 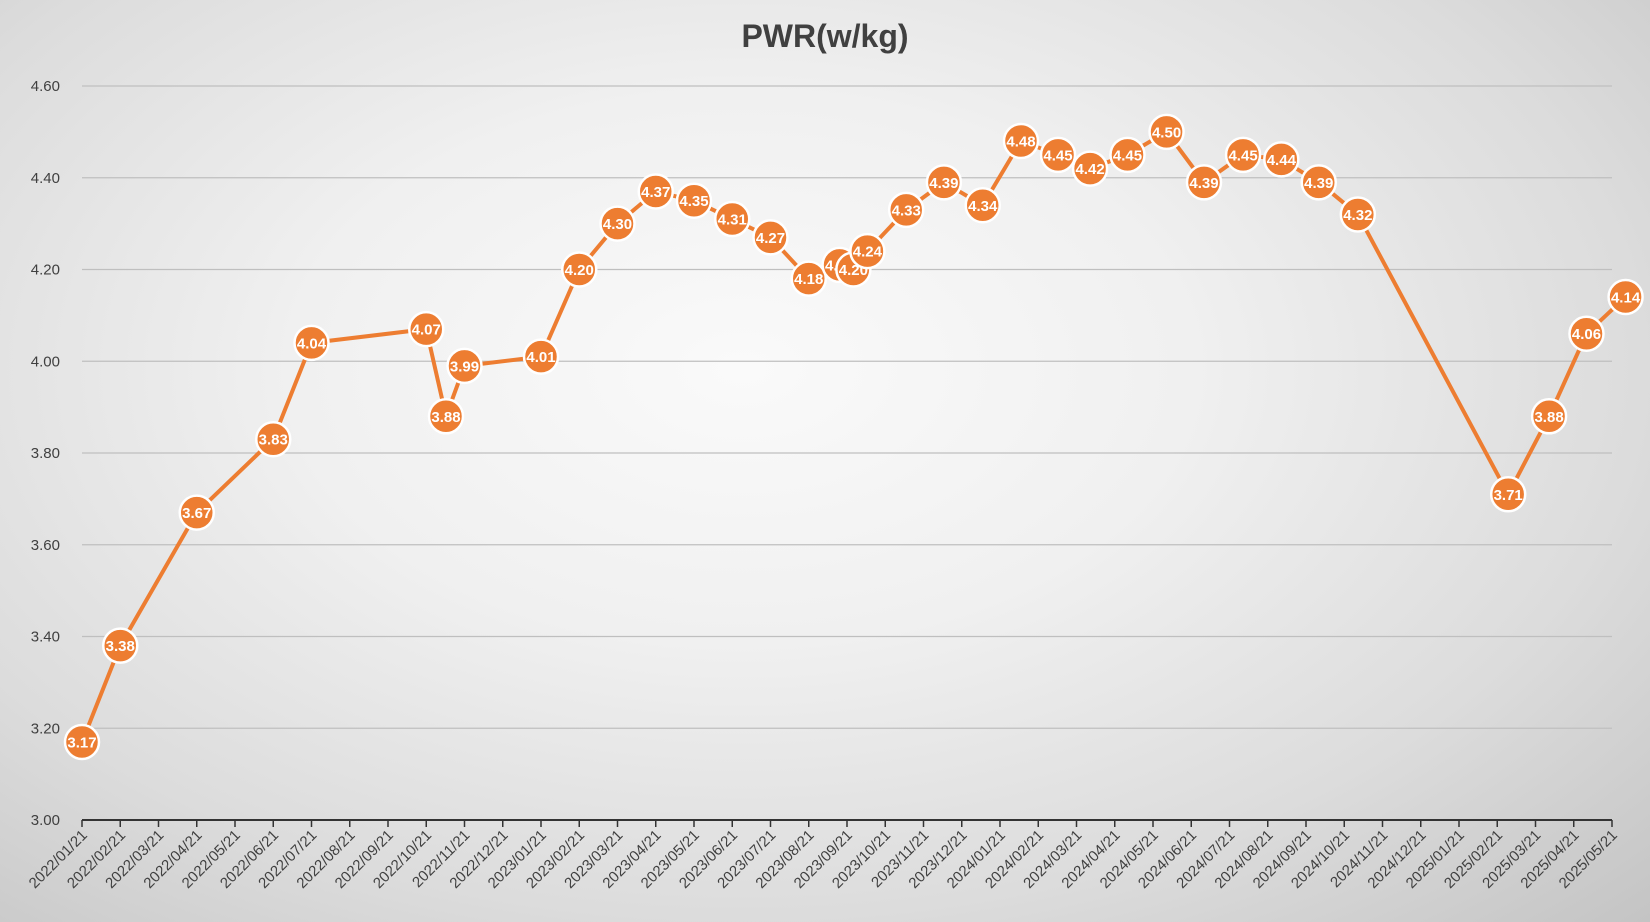 I want to click on data-point: 3.99, so click(x=464, y=366).